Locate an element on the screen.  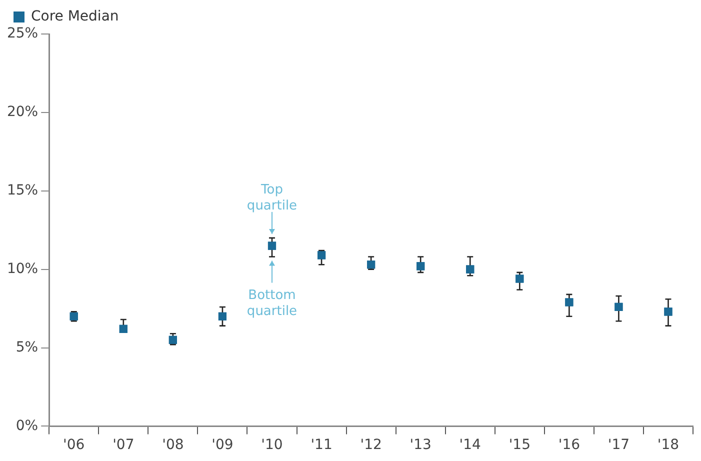
x-tick-label: '15 is located at coordinates (519, 445).